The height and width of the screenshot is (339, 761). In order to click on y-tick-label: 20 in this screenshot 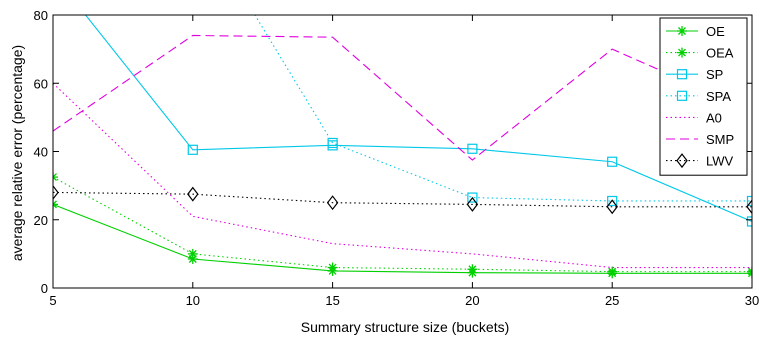, I will do `click(41, 220)`.